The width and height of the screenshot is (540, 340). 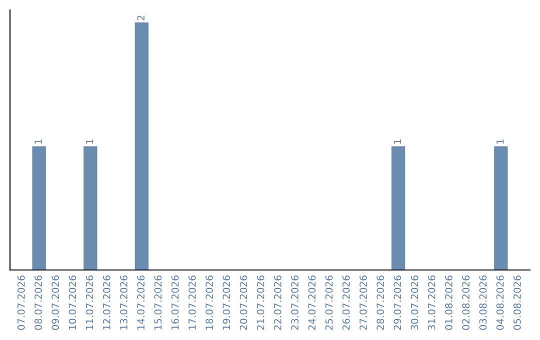 I want to click on x-tick-label: 13.07.2026, so click(x=124, y=302).